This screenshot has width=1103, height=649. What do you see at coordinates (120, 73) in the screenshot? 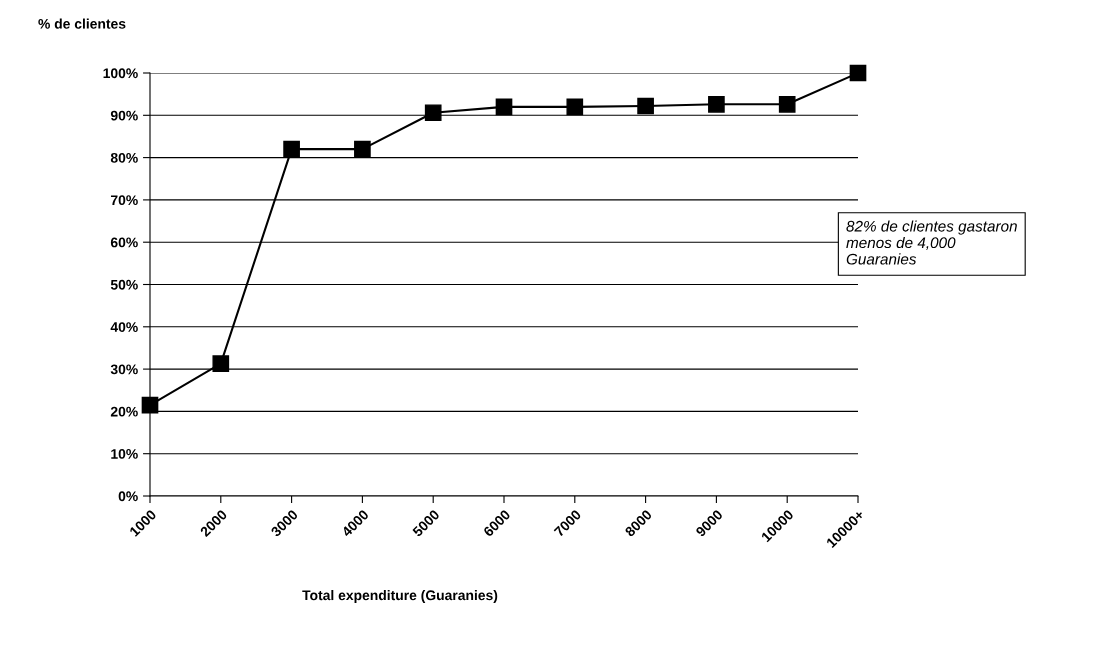
I see `y-tick-label: 100%` at bounding box center [120, 73].